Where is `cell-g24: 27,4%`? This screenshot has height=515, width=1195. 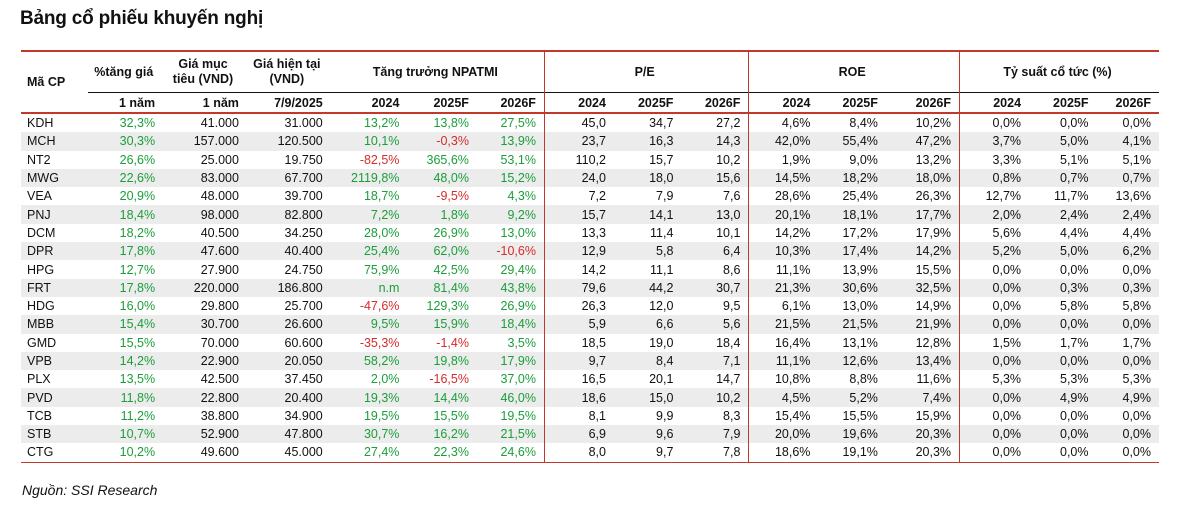 cell-g24: 27,4% is located at coordinates (381, 452).